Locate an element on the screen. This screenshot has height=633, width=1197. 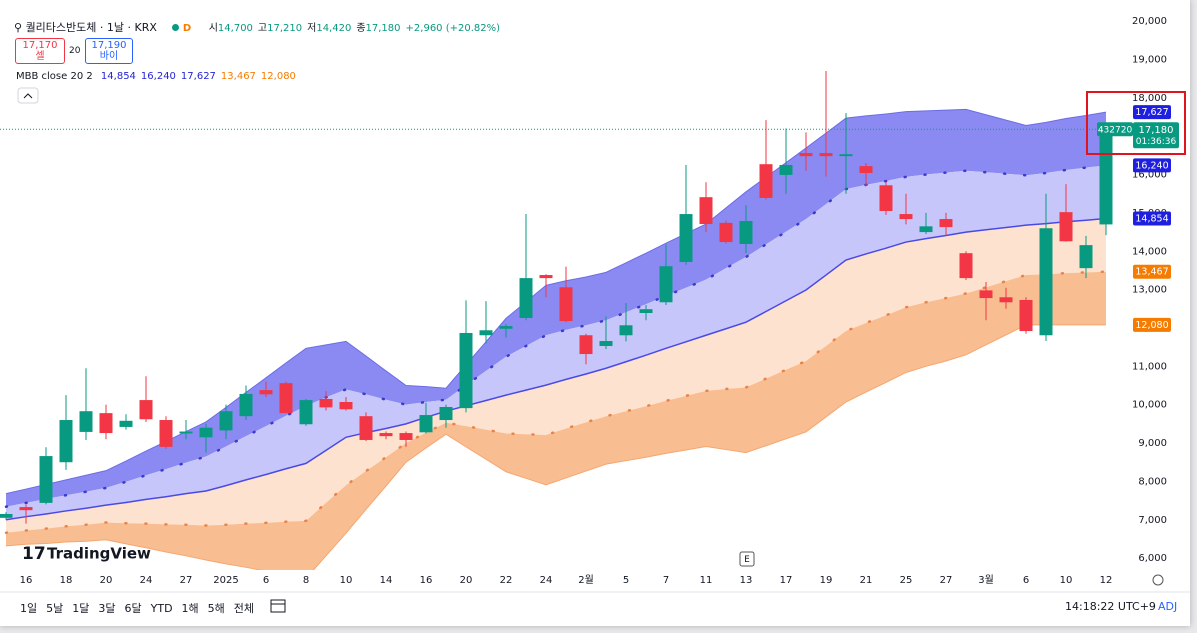
price-tag-label: 17,627 is located at coordinates (1151, 112).